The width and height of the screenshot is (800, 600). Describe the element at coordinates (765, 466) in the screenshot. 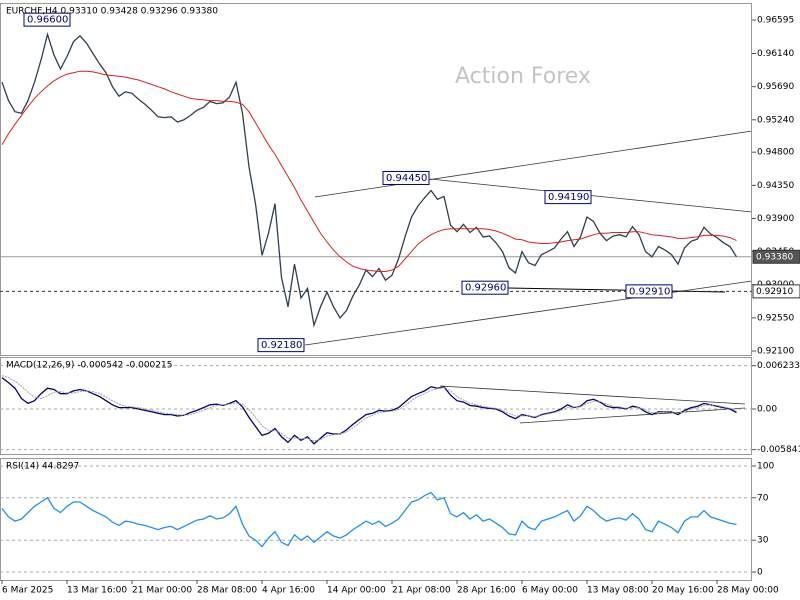

I see `y-tick-label: 100` at that location.